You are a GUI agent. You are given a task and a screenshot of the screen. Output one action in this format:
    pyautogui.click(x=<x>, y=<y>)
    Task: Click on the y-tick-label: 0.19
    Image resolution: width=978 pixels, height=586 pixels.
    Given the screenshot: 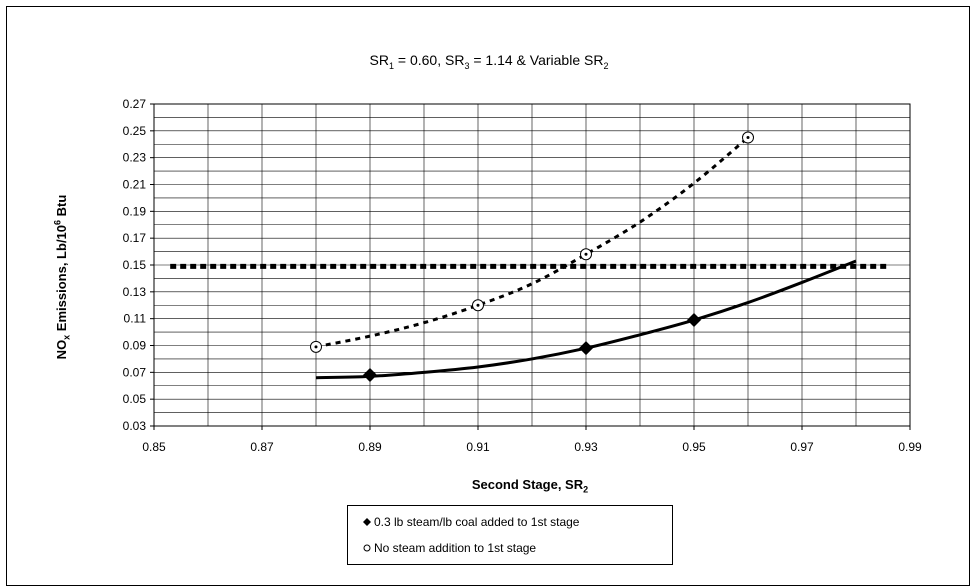 What is the action you would take?
    pyautogui.click(x=135, y=211)
    